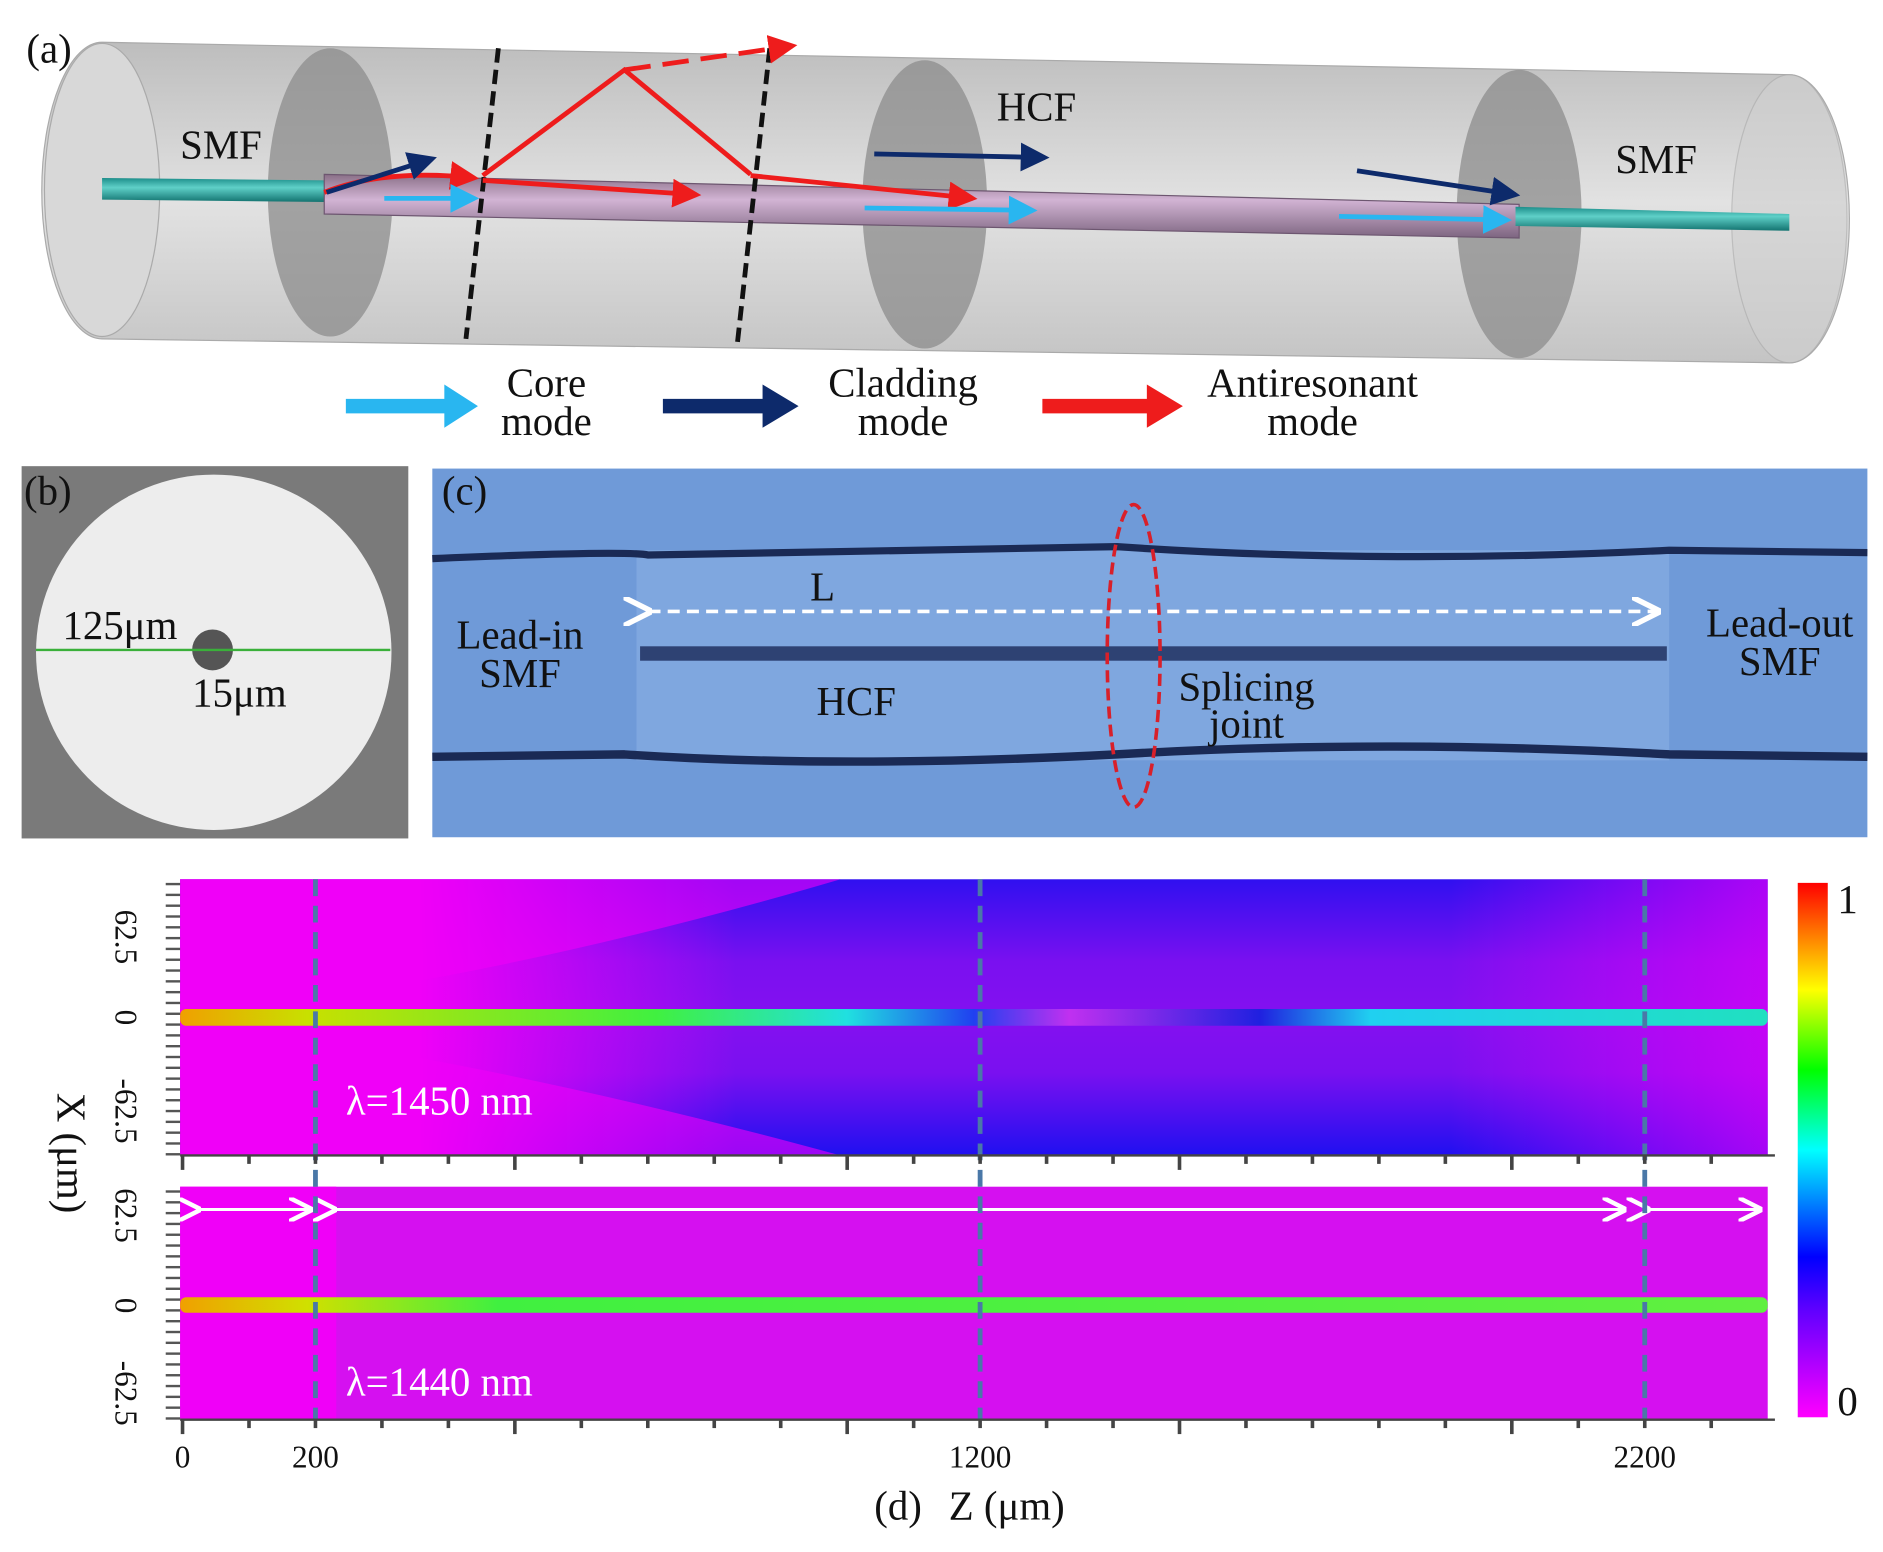 This screenshot has height=1552, width=1883. Describe the element at coordinates (239, 692) in the screenshot. I see `core-diameter-label: 15μm` at that location.